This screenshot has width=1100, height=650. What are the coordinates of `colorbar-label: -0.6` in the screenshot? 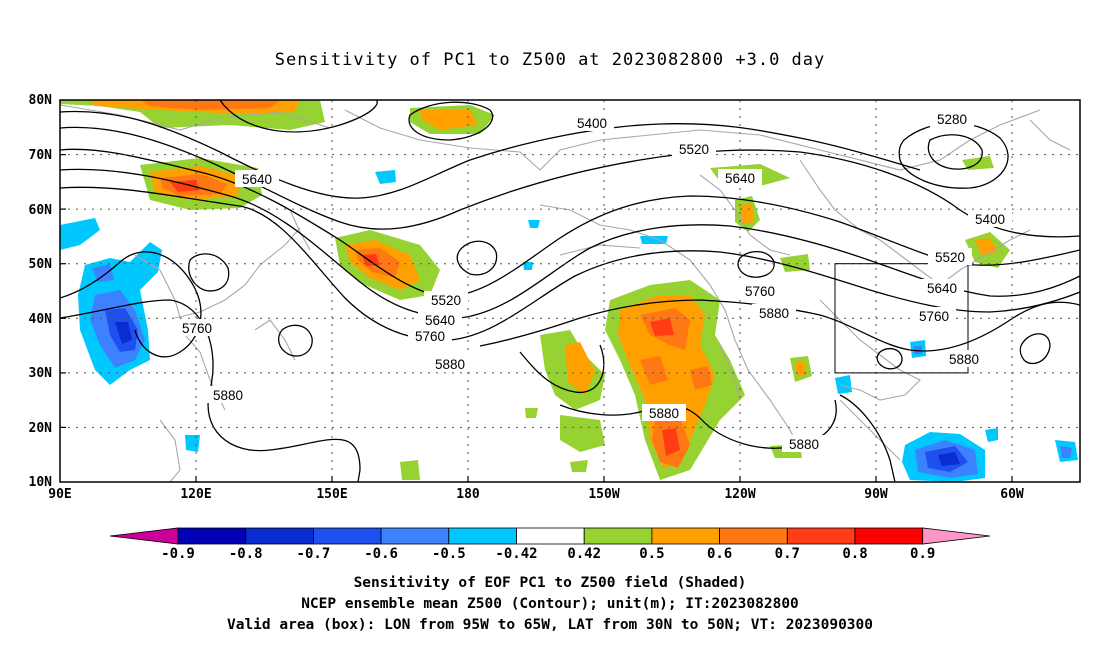 It's located at (381, 554).